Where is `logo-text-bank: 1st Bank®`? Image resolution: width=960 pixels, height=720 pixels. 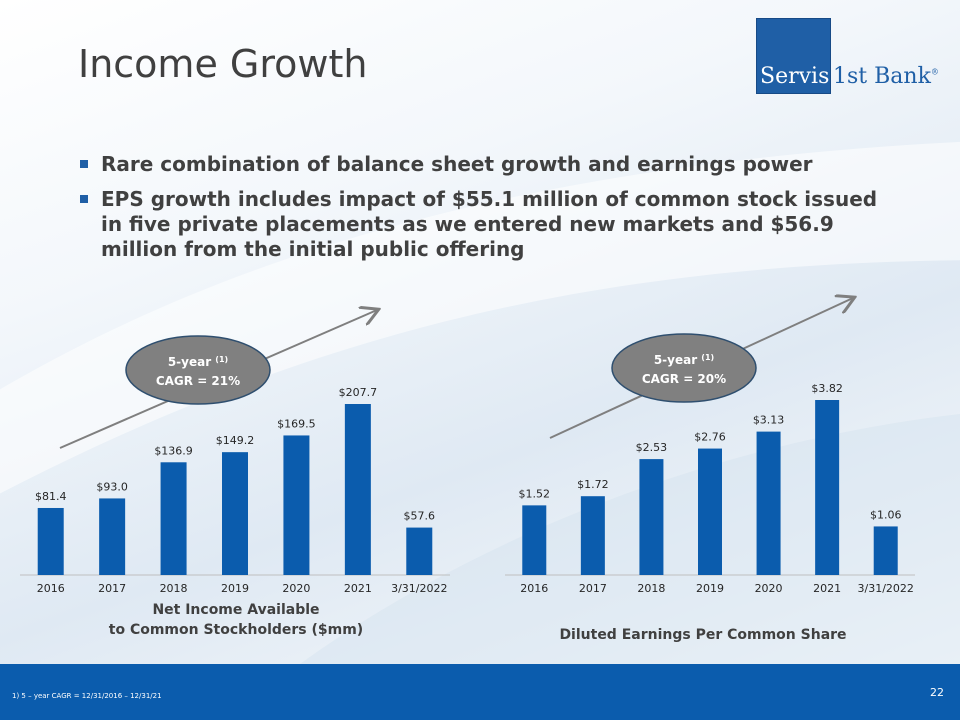
logo-text-bank: 1st Bank® is located at coordinates (886, 76).